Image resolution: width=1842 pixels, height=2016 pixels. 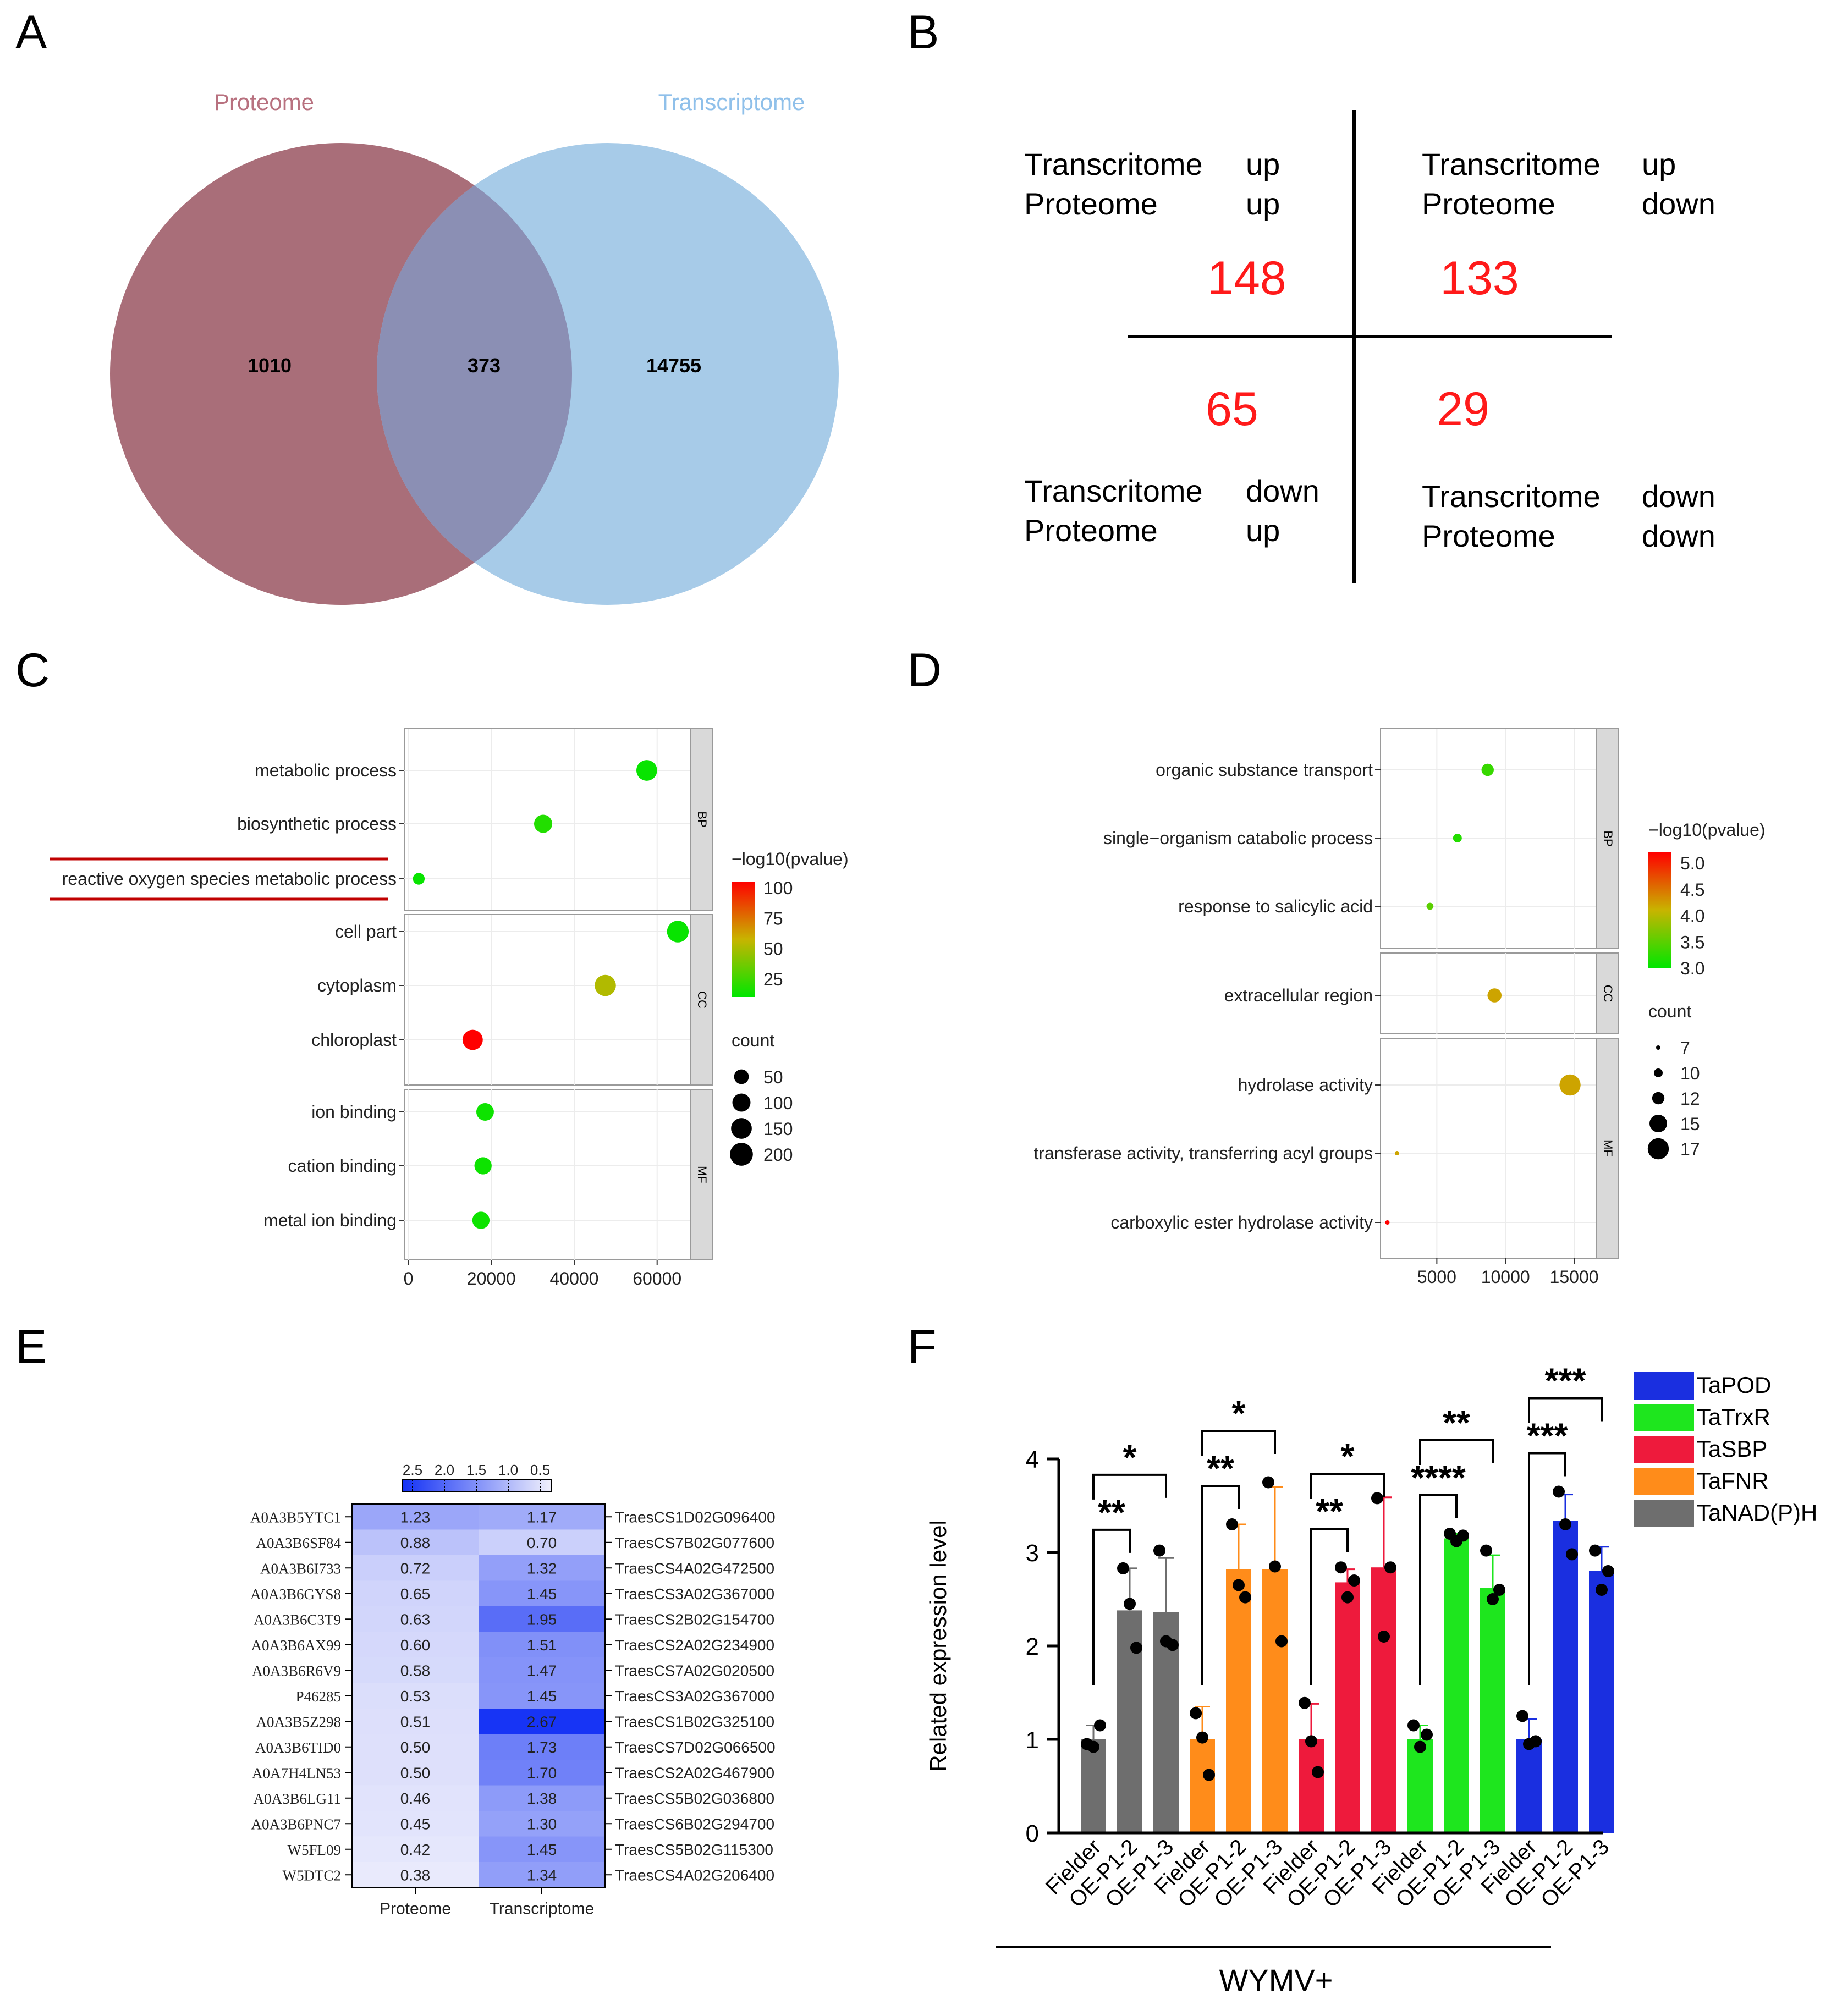 What do you see at coordinates (354, 1112) in the screenshot?
I see `term-label: ion binding` at bounding box center [354, 1112].